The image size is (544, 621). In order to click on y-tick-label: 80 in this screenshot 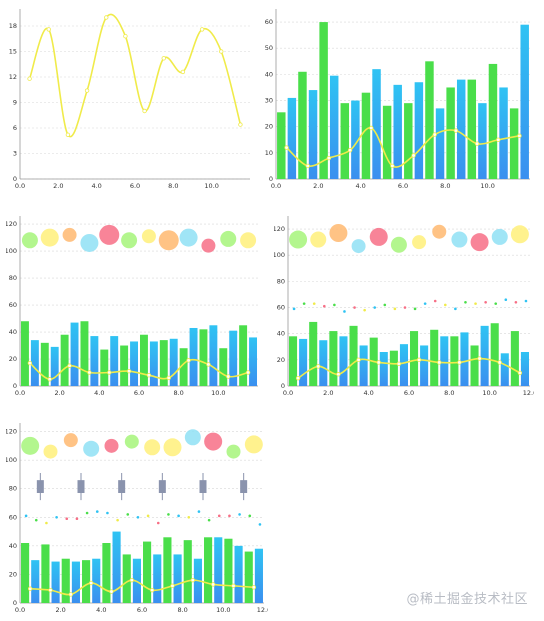, I will do `click(13, 278)`.